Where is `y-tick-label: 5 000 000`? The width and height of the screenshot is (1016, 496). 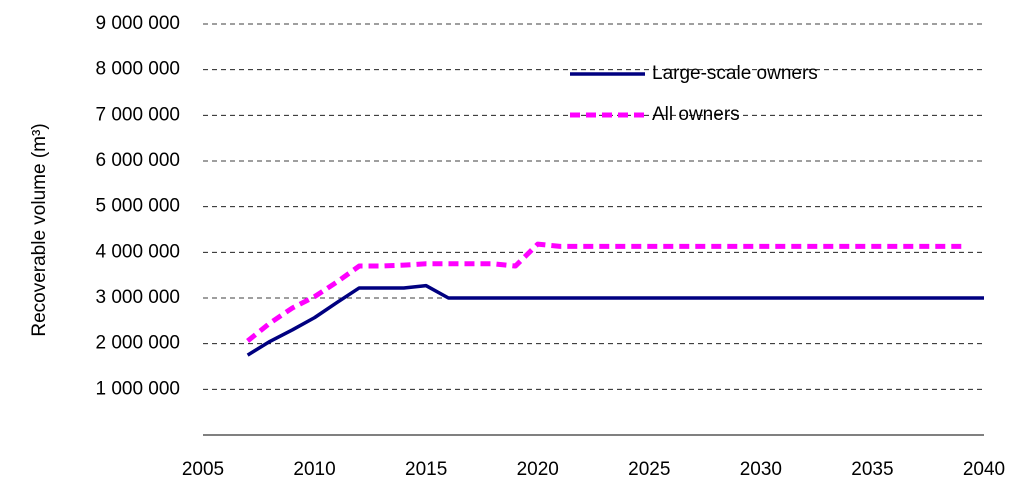 y-tick-label: 5 000 000 is located at coordinates (137, 206).